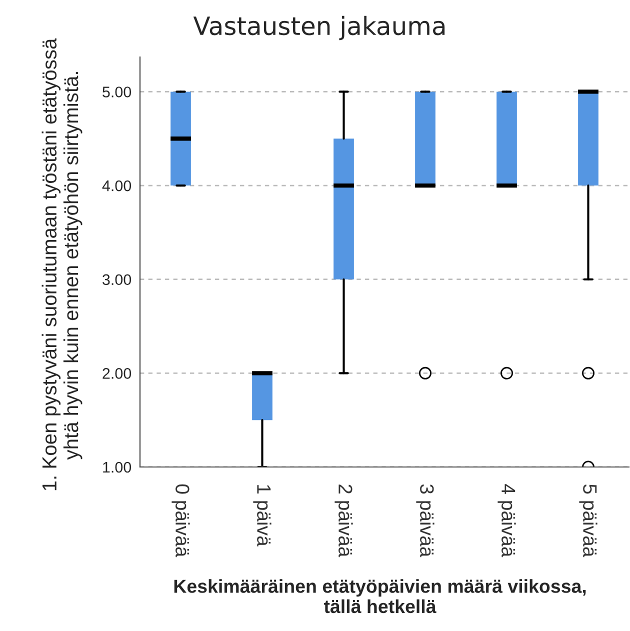 The height and width of the screenshot is (631, 630). I want to click on x-tick-label: 0 päivää, so click(181, 521).